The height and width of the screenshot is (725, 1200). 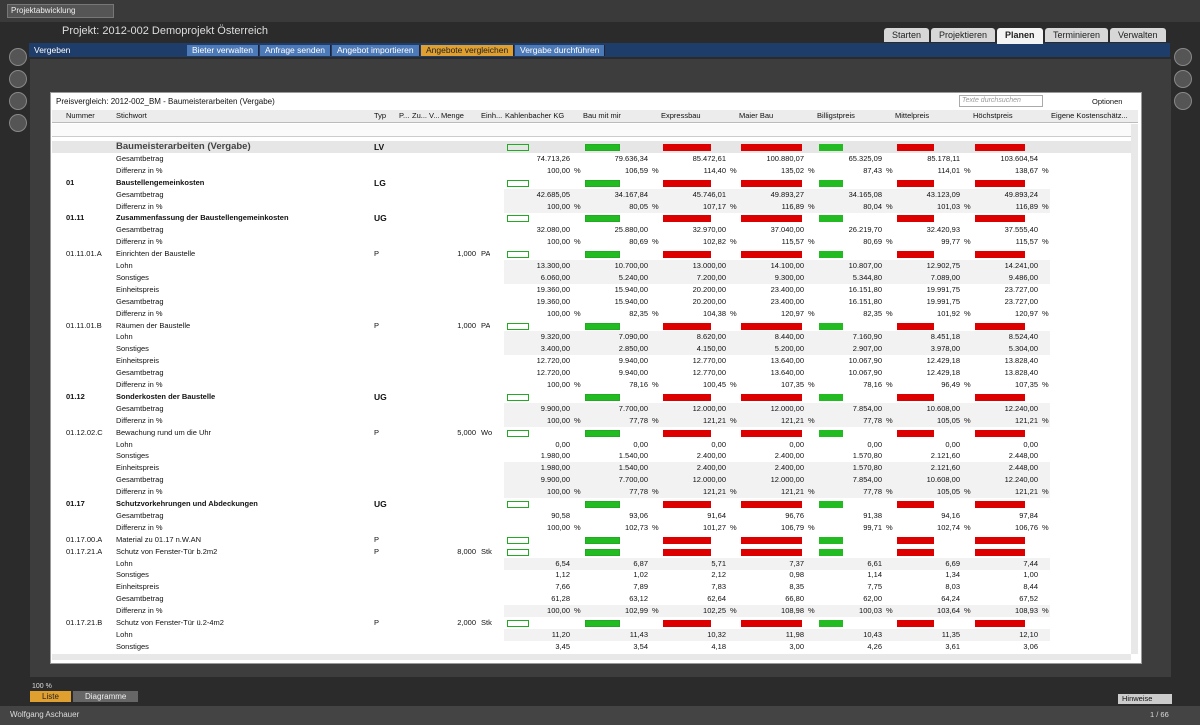 What do you see at coordinates (872, 313) in the screenshot?
I see `price-value: 82,35` at bounding box center [872, 313].